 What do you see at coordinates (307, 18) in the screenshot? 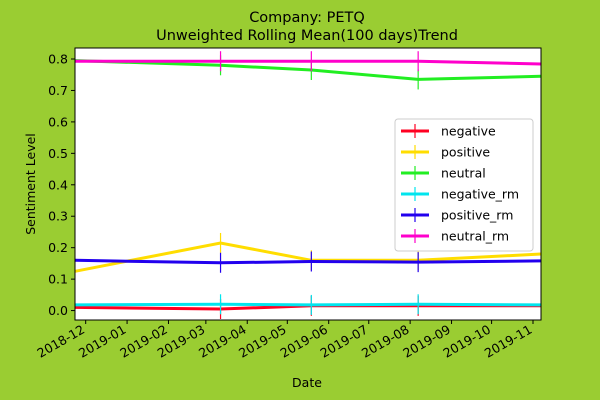
I see `chart-title: Company: PETQ` at bounding box center [307, 18].